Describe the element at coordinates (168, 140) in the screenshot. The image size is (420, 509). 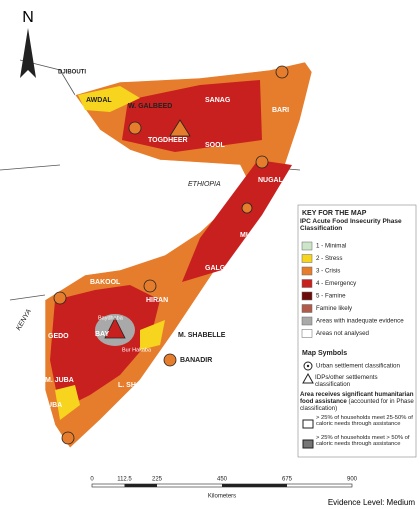
I see `region-label: TOGDHEER` at that location.